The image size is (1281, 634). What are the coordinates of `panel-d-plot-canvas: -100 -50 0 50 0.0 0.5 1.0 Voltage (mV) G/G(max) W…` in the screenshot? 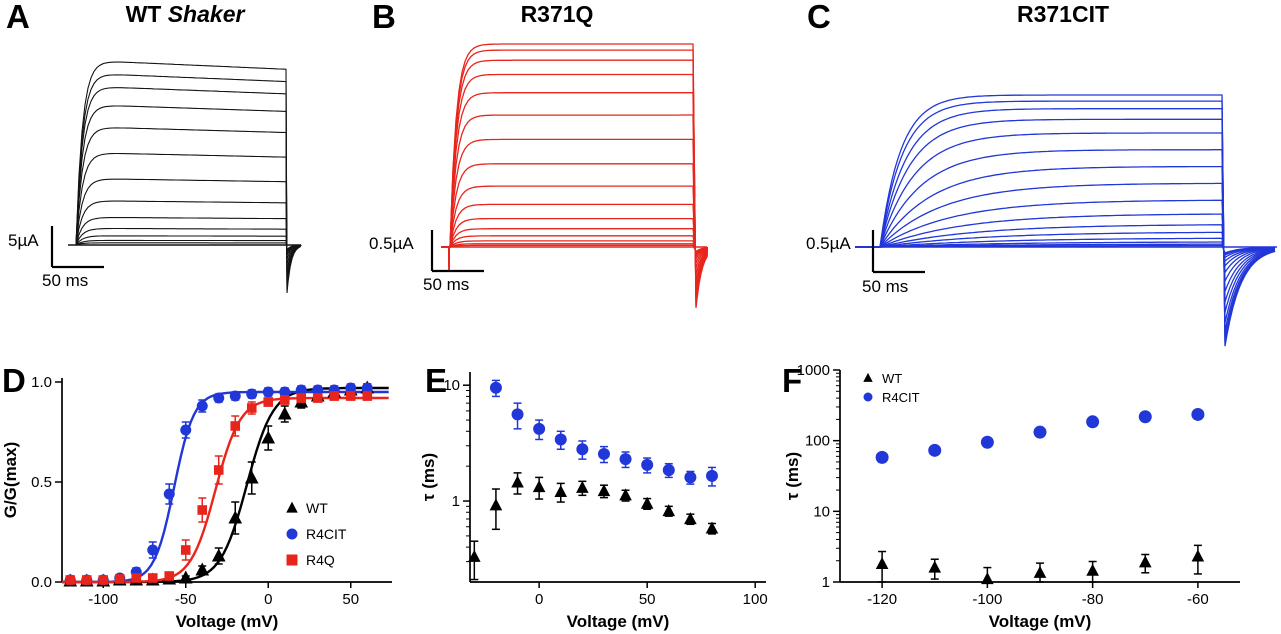 It's located at (196, 502).